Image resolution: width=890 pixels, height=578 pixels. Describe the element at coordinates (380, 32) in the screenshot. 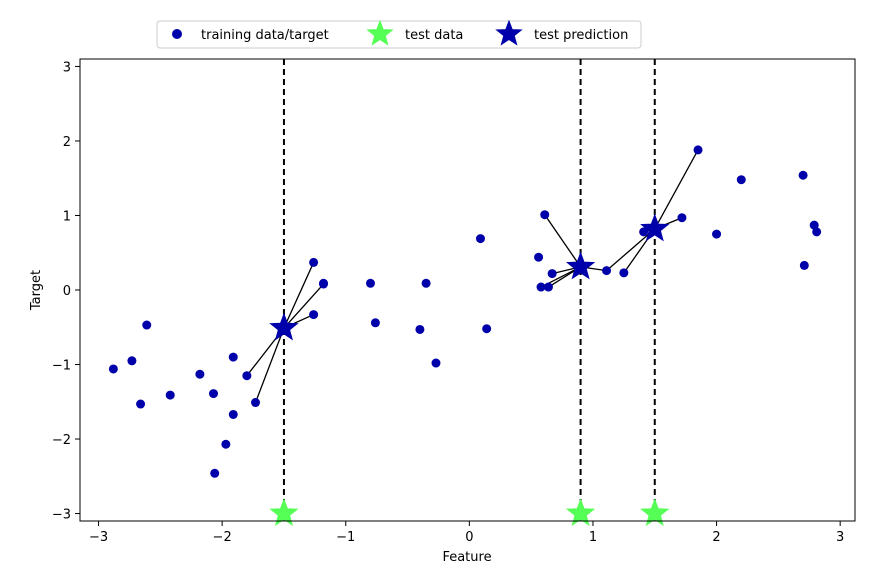

I see `legend-test-data-marker` at that location.